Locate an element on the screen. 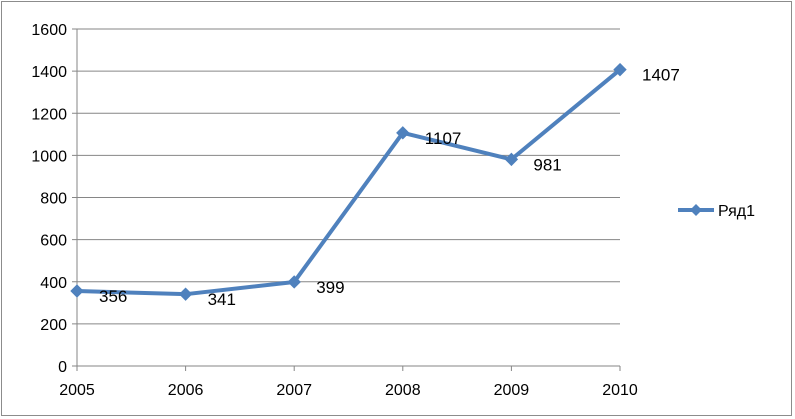 This screenshot has width=795, height=419. data-label: 1407 is located at coordinates (661, 75).